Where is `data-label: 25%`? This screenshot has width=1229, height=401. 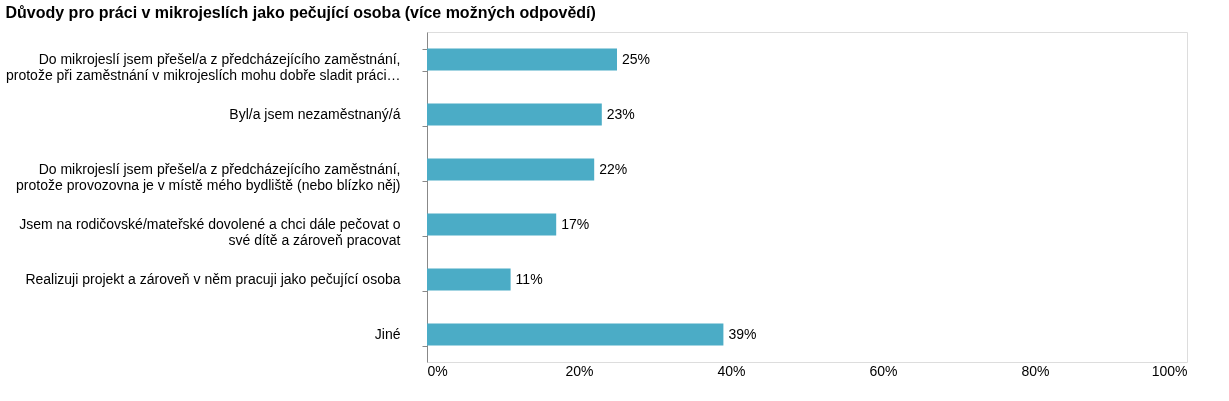
data-label: 25% is located at coordinates (636, 58).